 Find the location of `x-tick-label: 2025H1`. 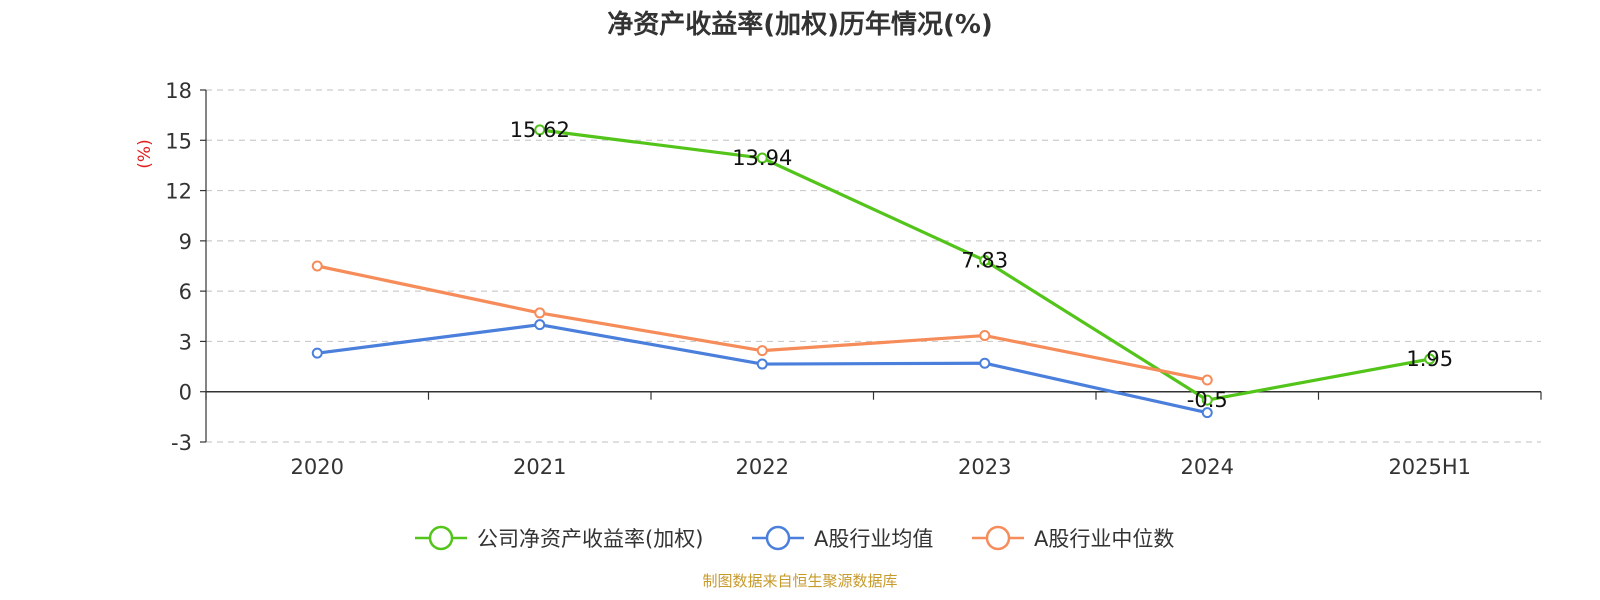

x-tick-label: 2025H1 is located at coordinates (1429, 467).